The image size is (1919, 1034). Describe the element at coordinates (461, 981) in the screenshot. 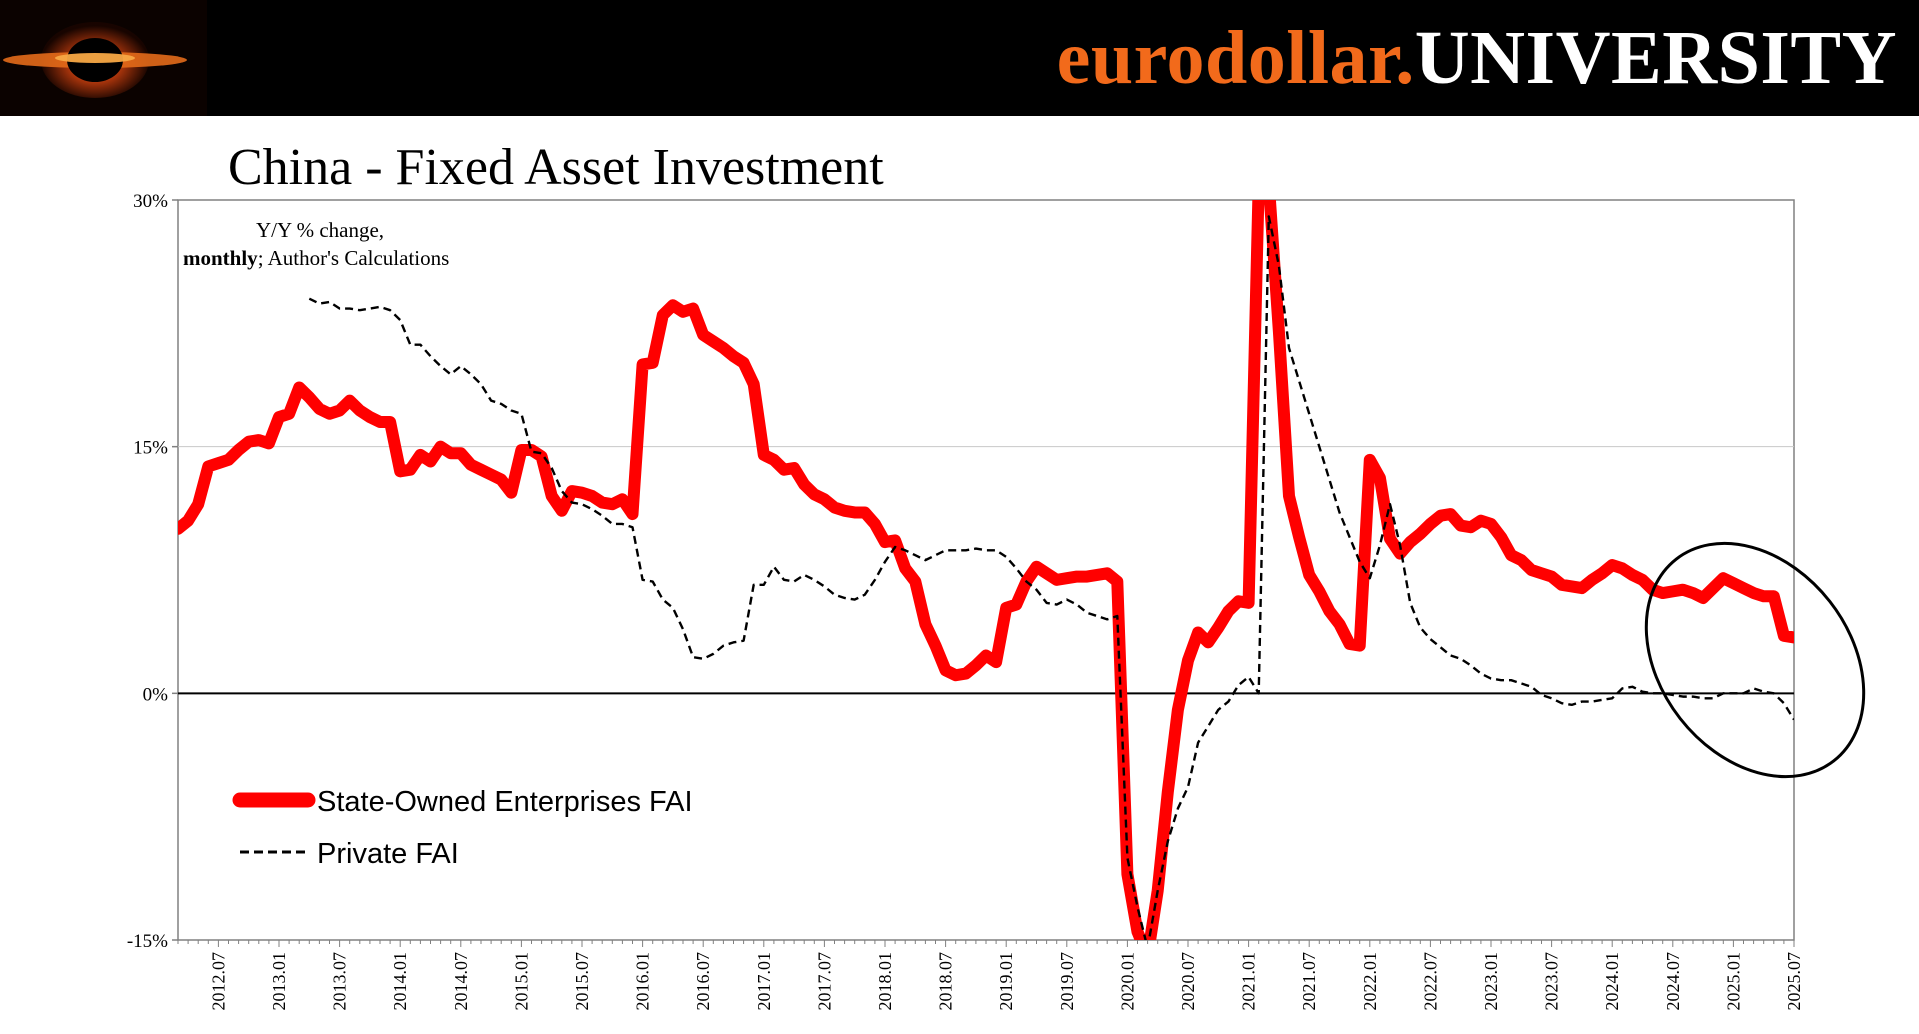

I see `x-tick-label: 2014.07` at that location.